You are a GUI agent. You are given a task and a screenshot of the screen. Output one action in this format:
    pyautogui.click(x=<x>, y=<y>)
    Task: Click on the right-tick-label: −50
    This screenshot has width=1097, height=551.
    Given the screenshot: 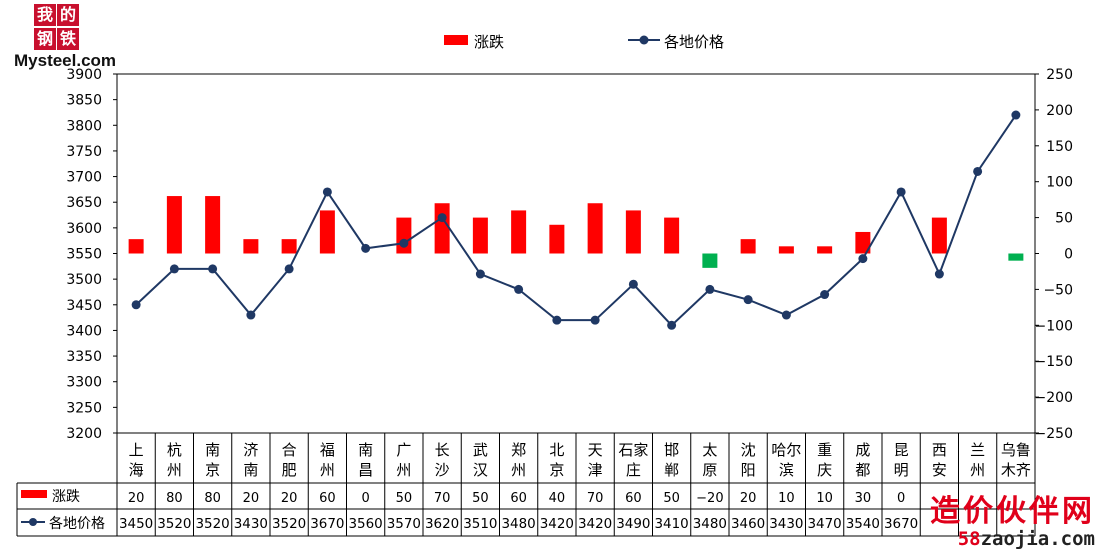 What is the action you would take?
    pyautogui.click(x=1058, y=290)
    